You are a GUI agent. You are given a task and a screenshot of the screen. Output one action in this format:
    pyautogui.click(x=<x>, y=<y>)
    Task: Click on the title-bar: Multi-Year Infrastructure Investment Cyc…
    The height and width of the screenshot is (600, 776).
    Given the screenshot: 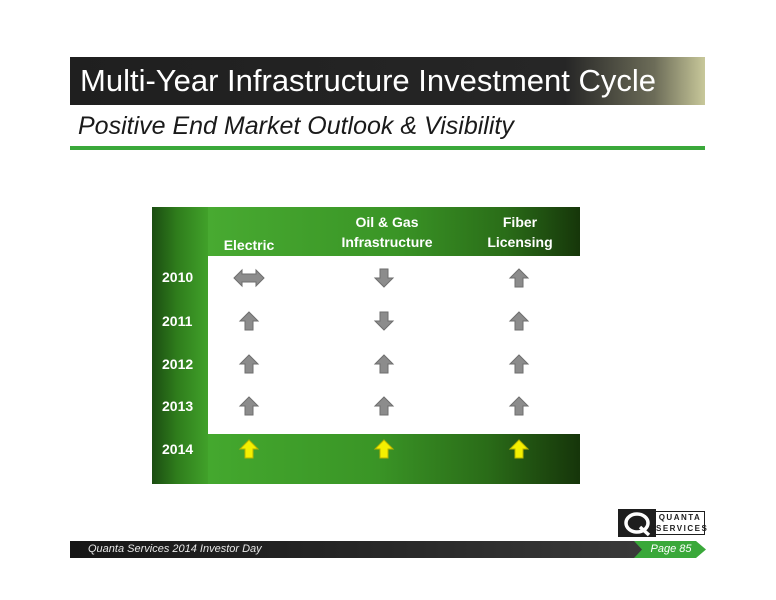 What is the action you would take?
    pyautogui.click(x=387, y=81)
    